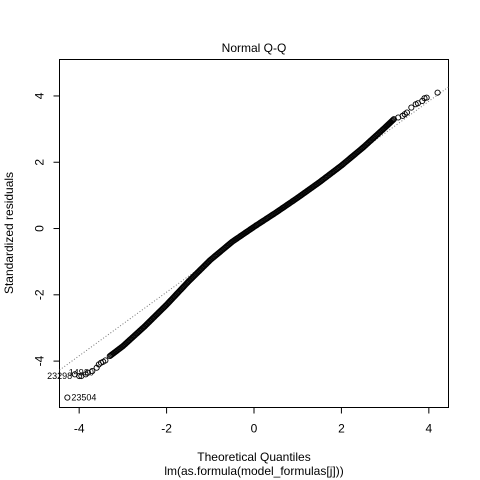  I want to click on x-axis: -4 -2 0 2 4, so click(253, 421).